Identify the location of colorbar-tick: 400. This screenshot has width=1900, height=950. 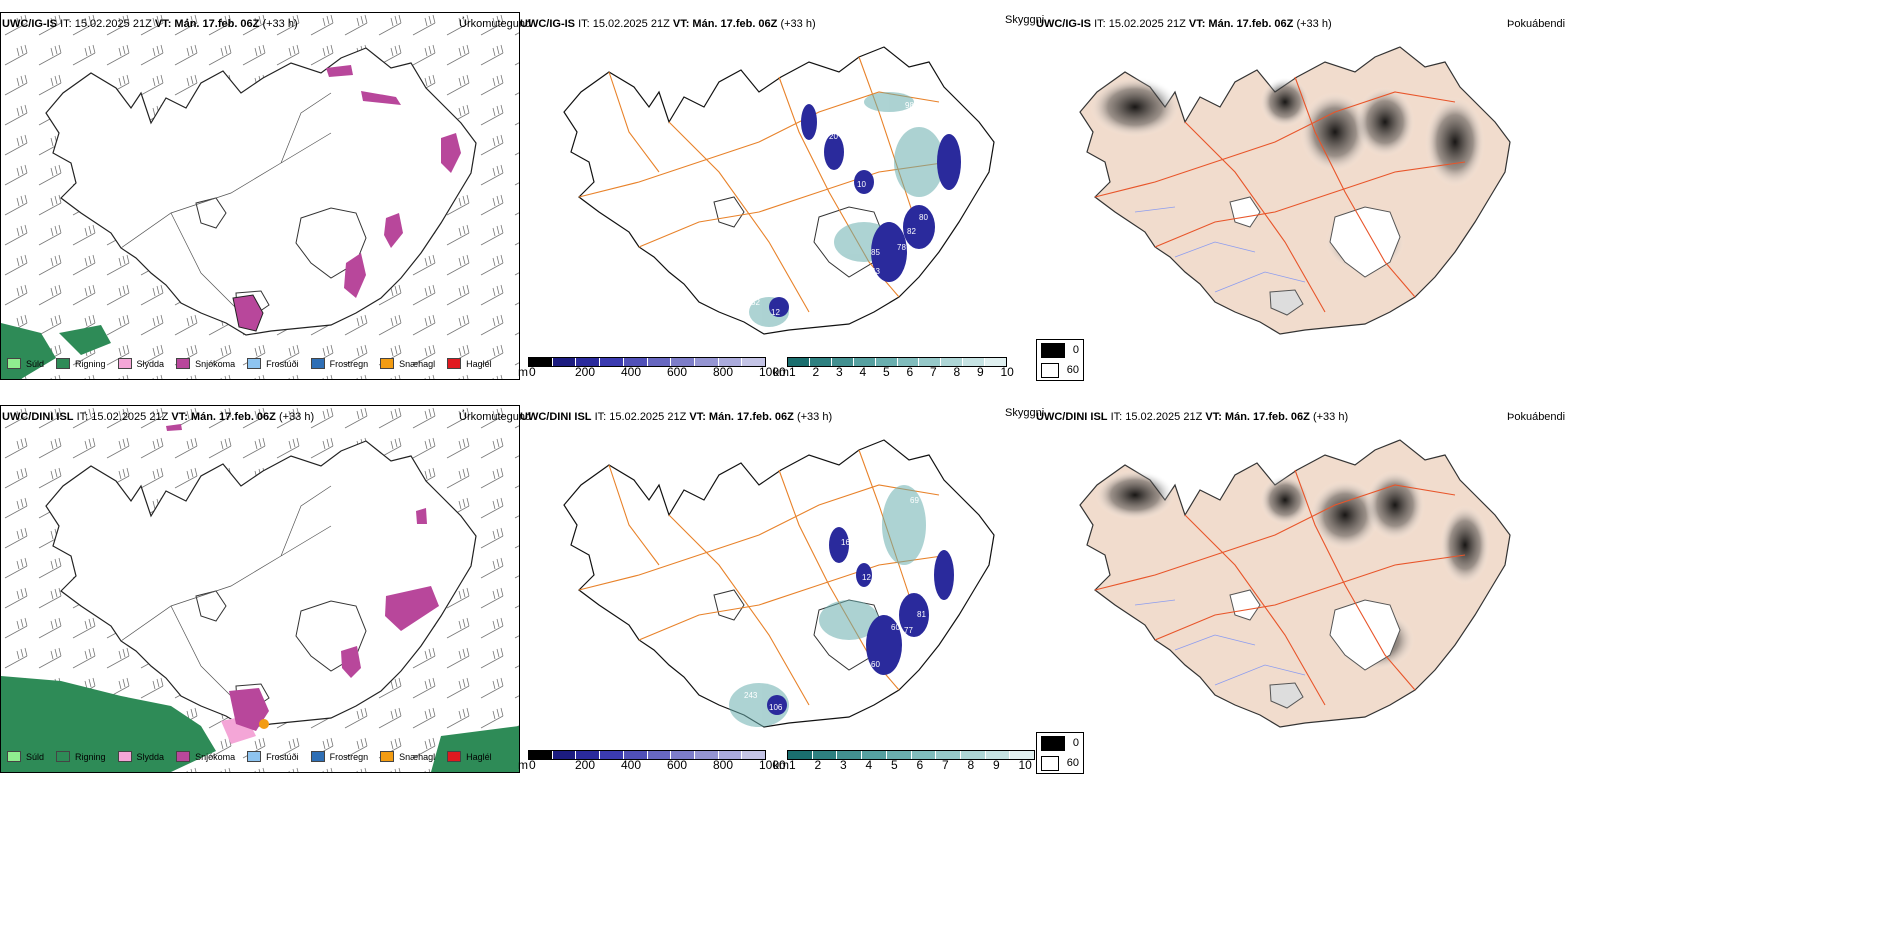
(631, 372).